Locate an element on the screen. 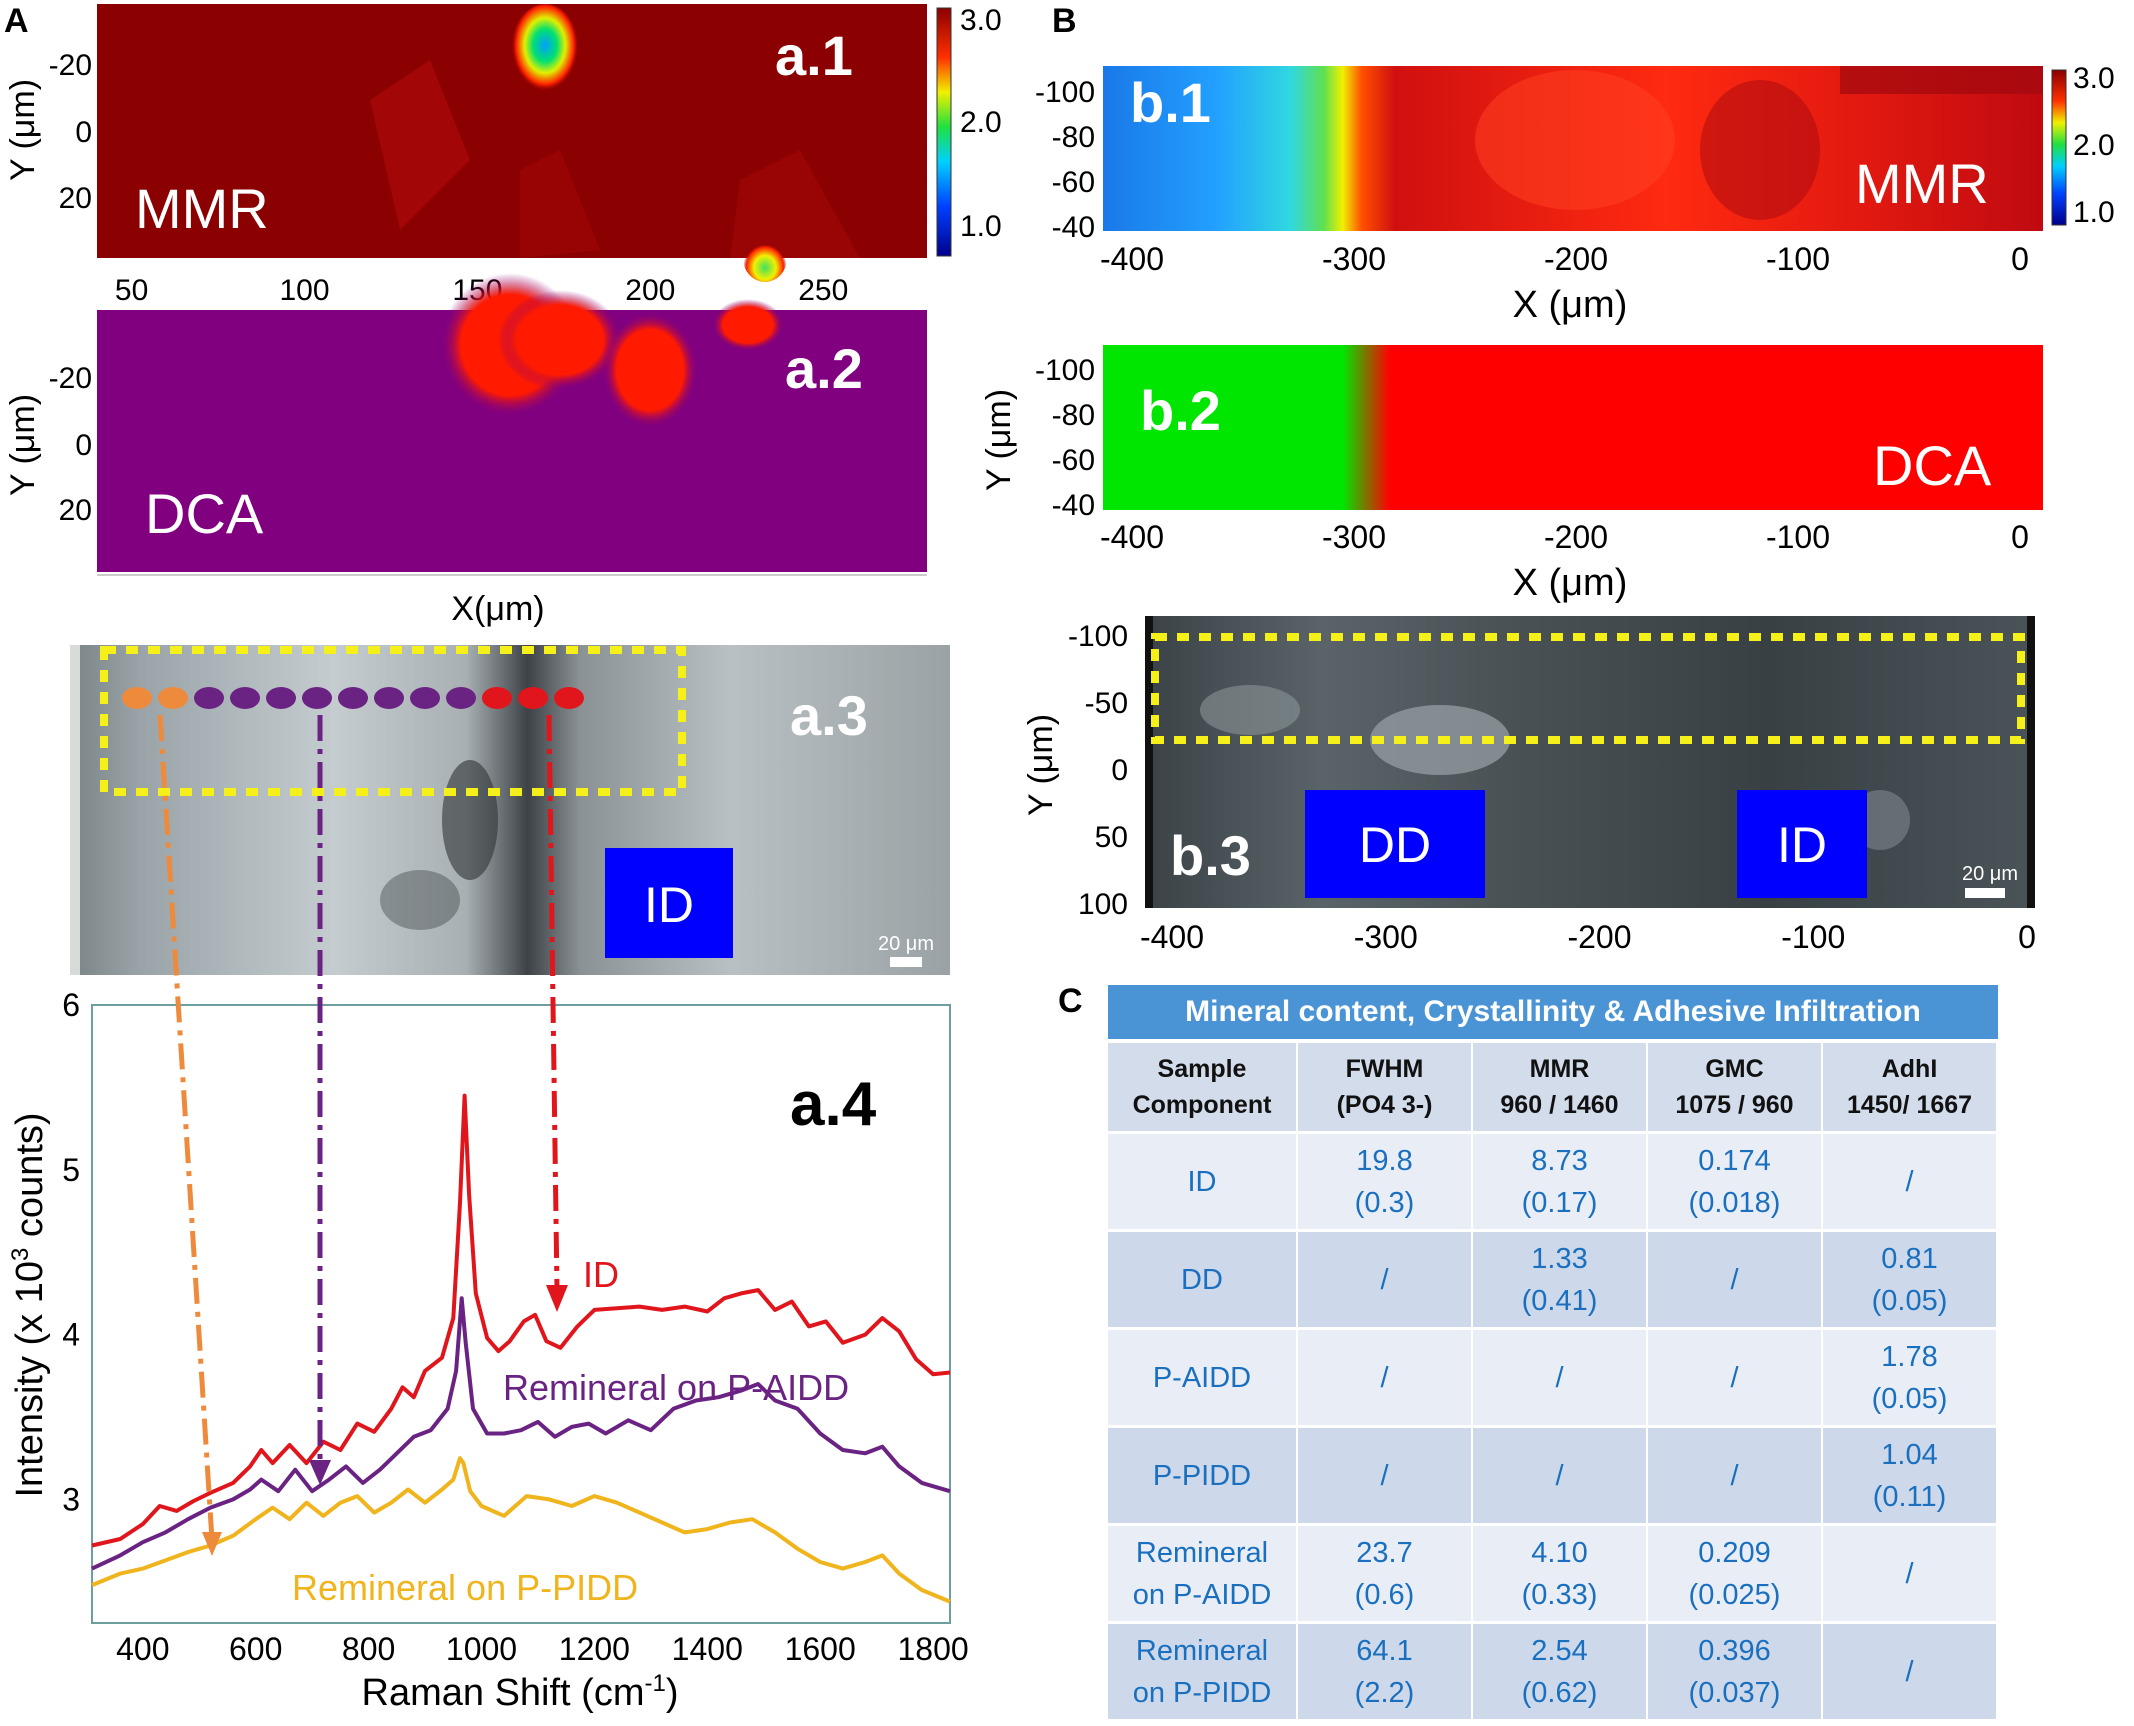 The image size is (2134, 1726). b1-x-tick: -400 is located at coordinates (1132, 259).